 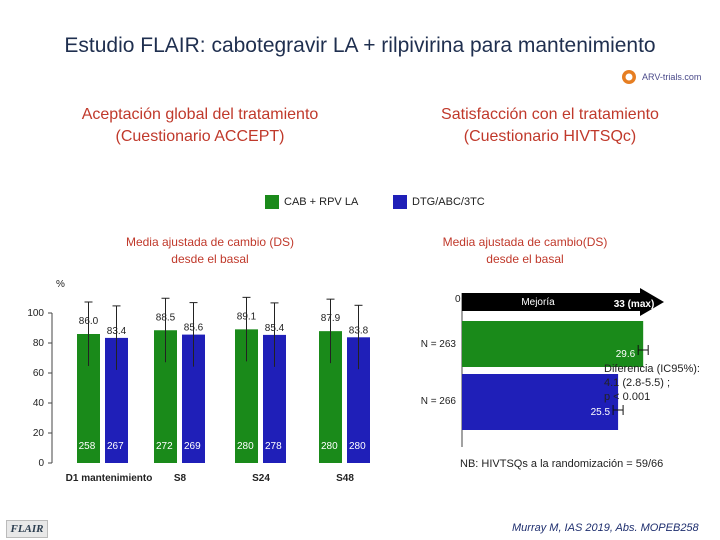 I want to click on y-tick-label: 100, so click(x=35, y=313).